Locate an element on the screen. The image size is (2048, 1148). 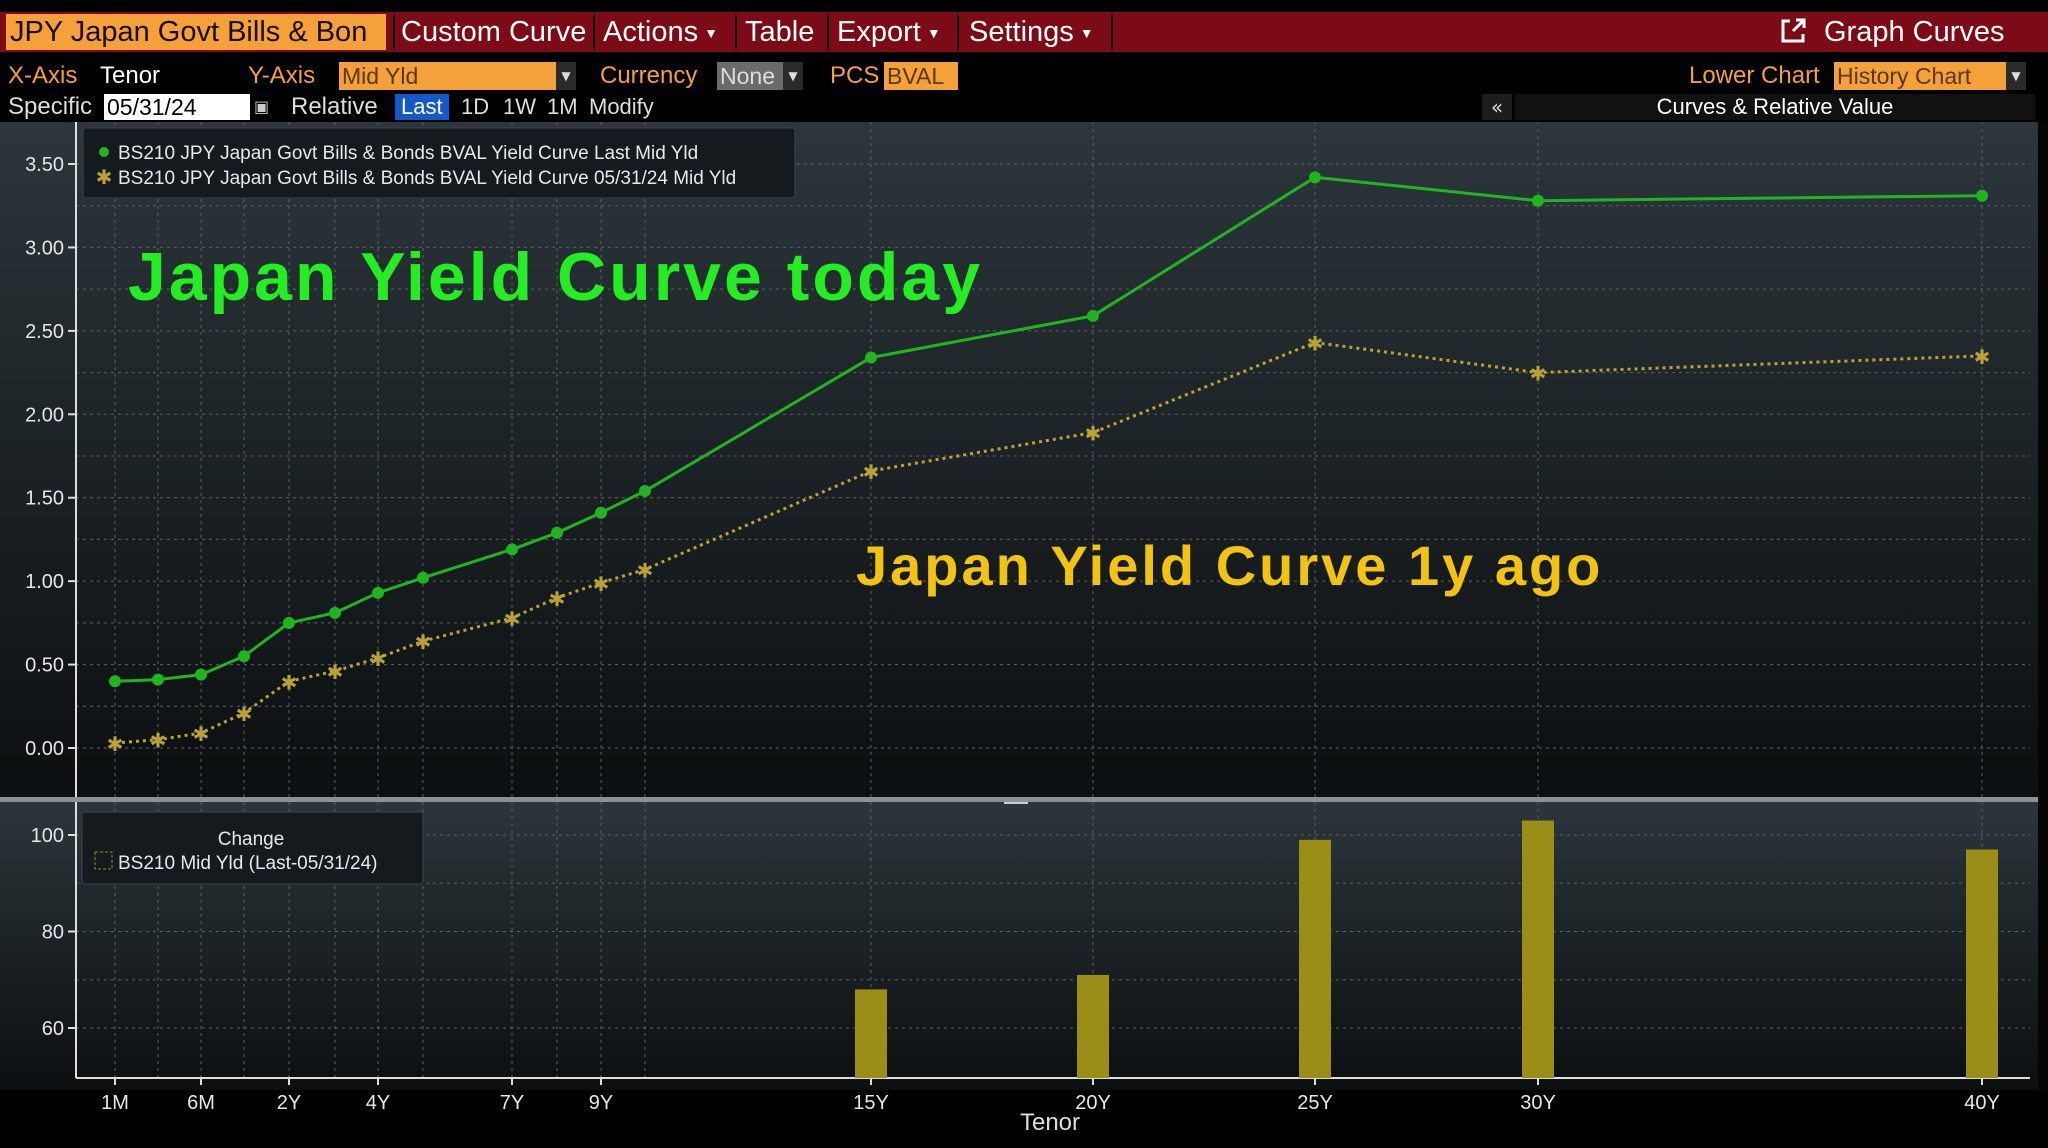
y-tick-label: 1.50 is located at coordinates (44, 499).